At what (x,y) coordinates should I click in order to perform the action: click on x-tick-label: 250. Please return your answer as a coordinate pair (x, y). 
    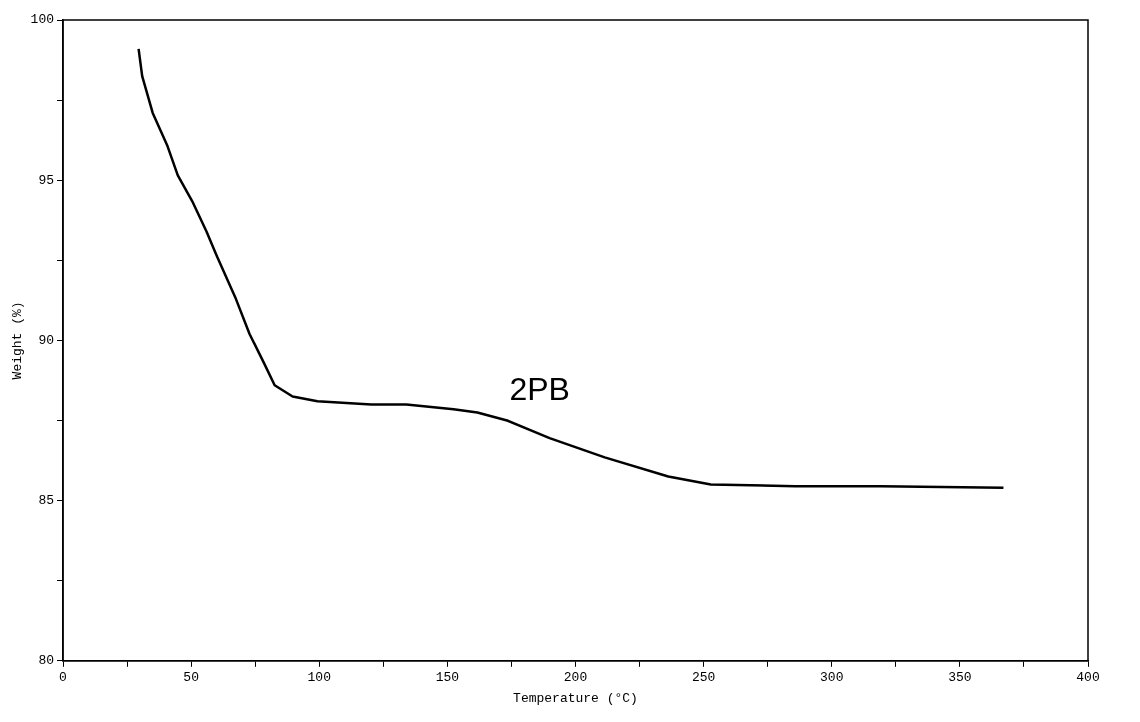
    Looking at the image, I should click on (703, 678).